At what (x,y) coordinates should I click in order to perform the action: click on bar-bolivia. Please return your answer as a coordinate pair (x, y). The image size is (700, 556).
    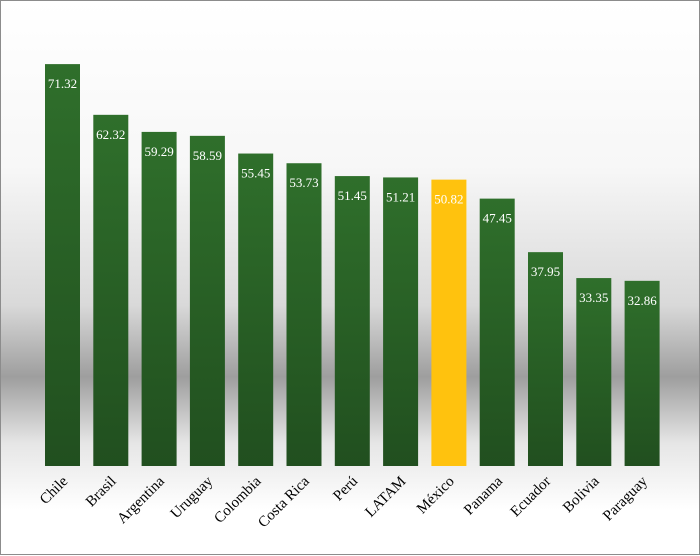
    Looking at the image, I should click on (594, 372).